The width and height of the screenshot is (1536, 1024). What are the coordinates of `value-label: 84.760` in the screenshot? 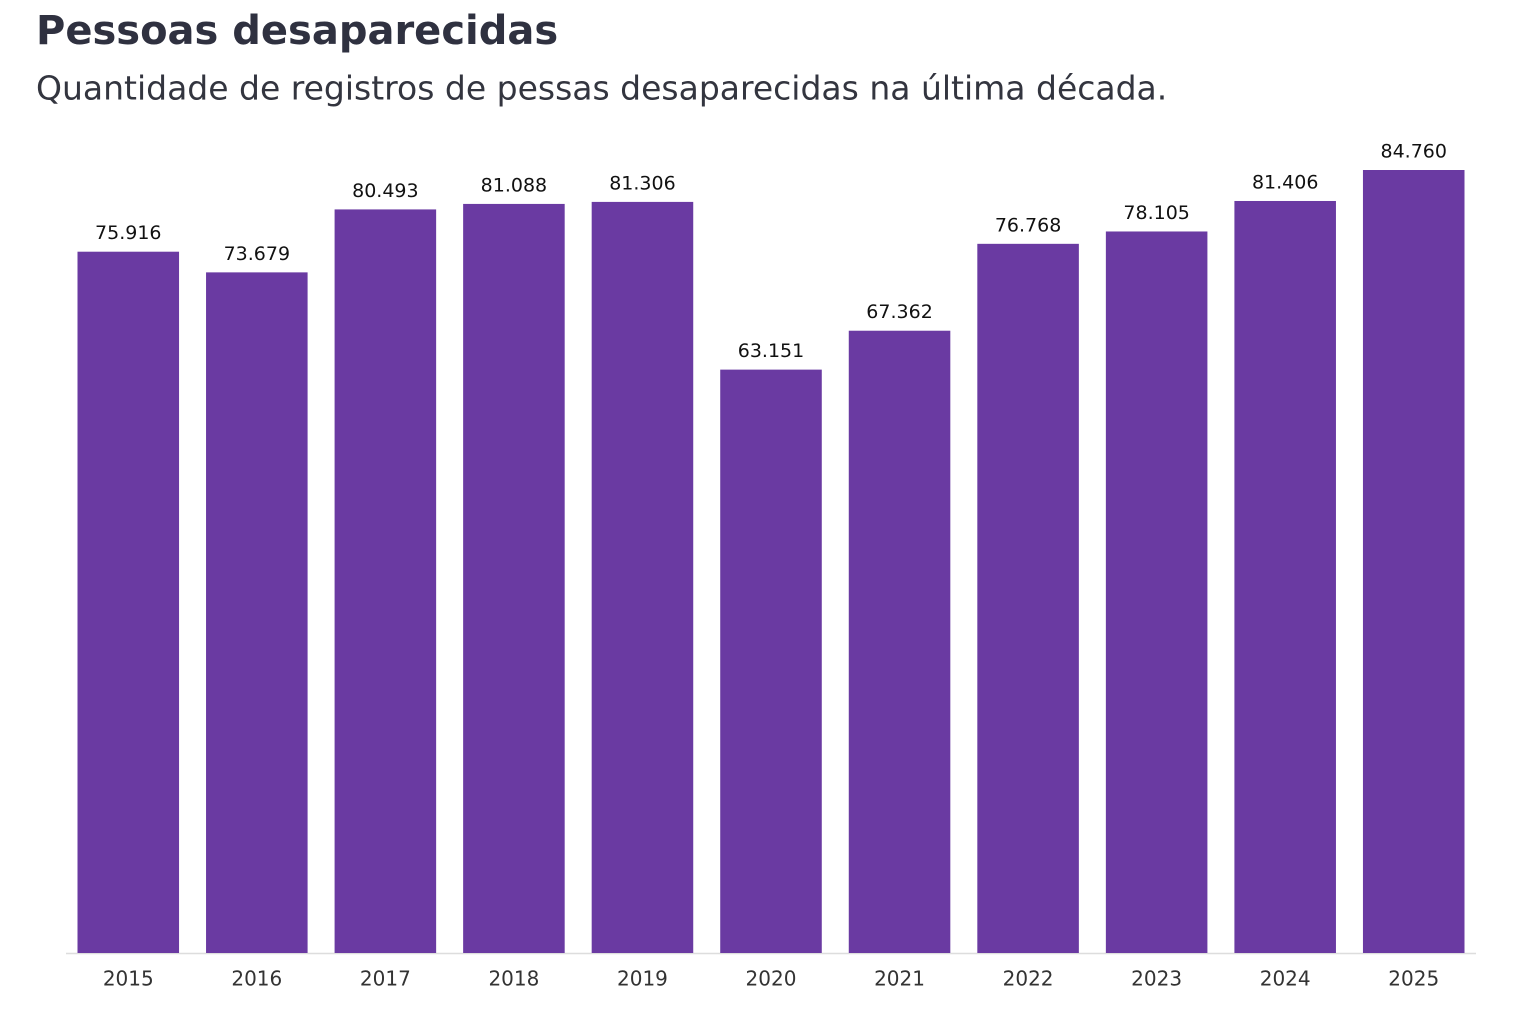 It's located at (1413, 152).